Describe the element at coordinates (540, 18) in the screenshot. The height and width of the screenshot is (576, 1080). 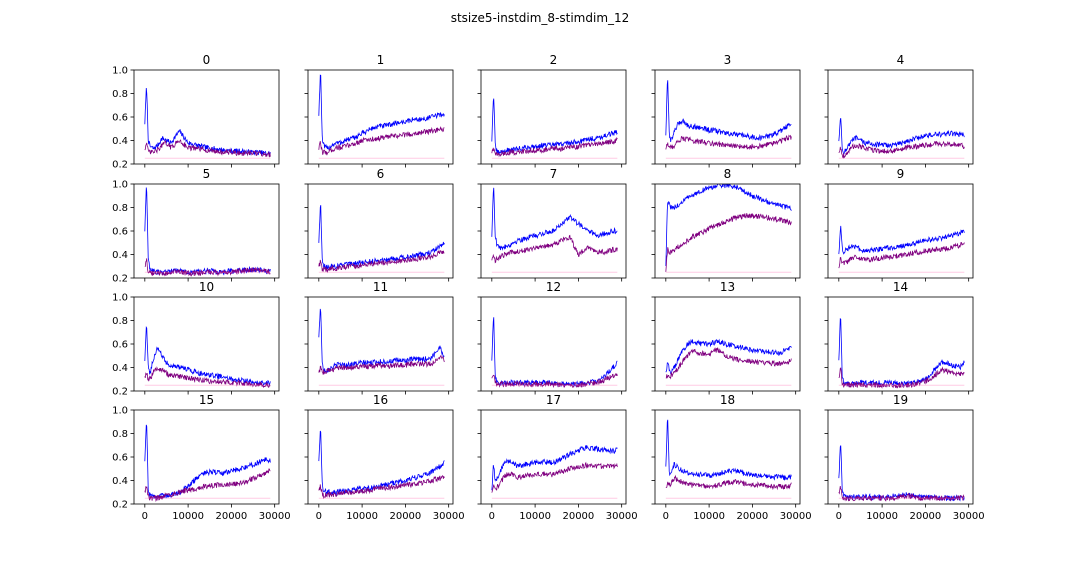
I see `figure-title: stsize5-instdim_8-stimdim_12` at that location.